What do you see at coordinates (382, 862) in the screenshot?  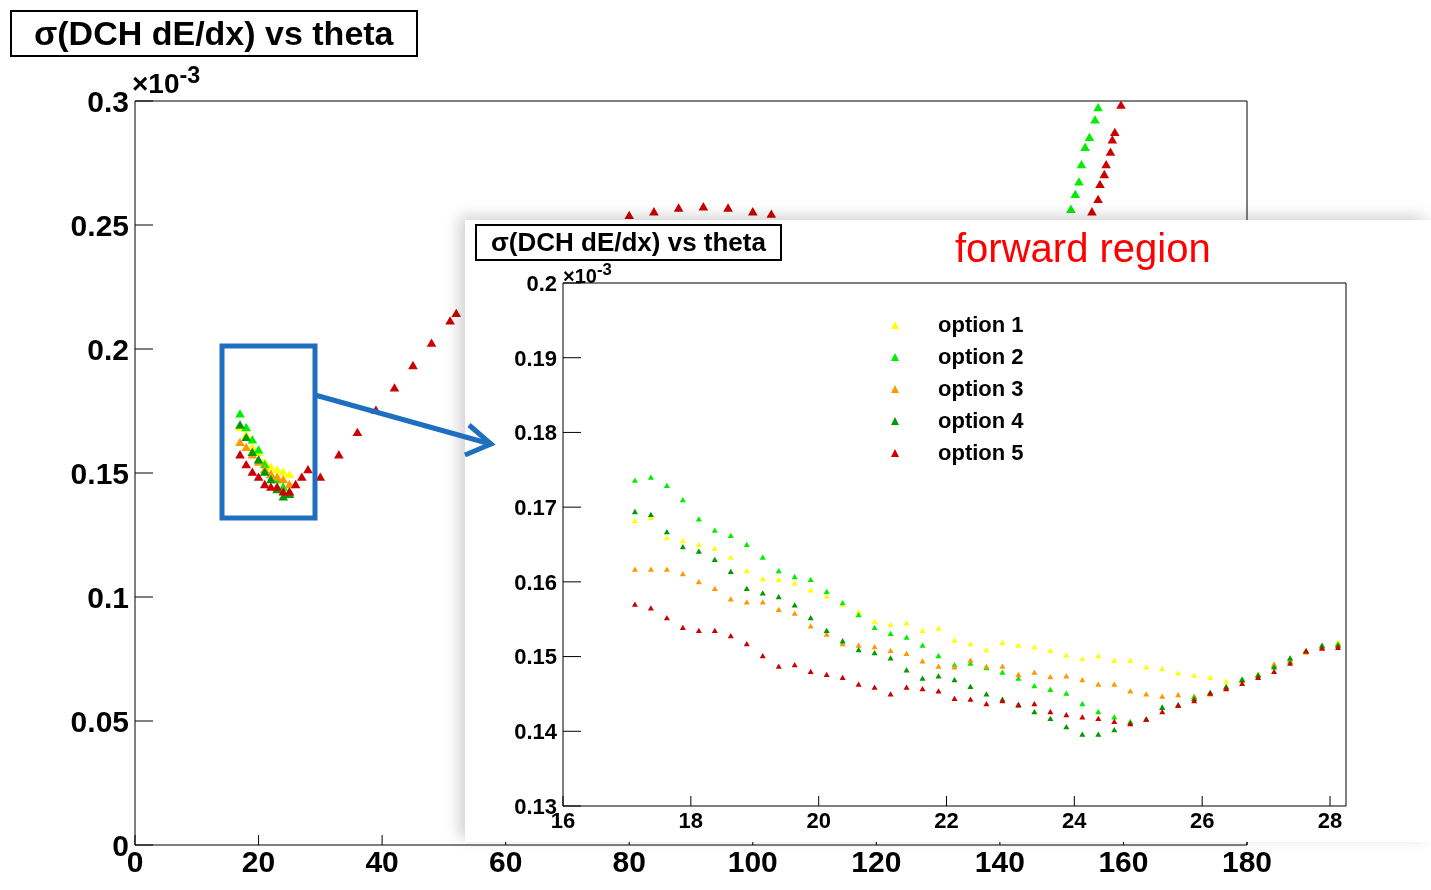 I see `x-tick-label: 40` at bounding box center [382, 862].